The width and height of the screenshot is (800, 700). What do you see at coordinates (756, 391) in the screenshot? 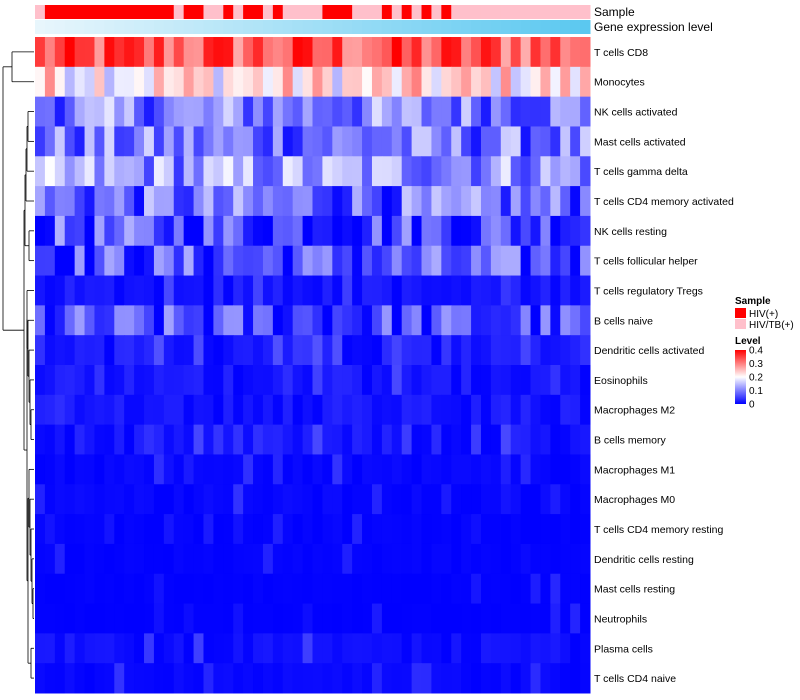
I see `legend-level-tick-label: 0.1` at bounding box center [756, 391].